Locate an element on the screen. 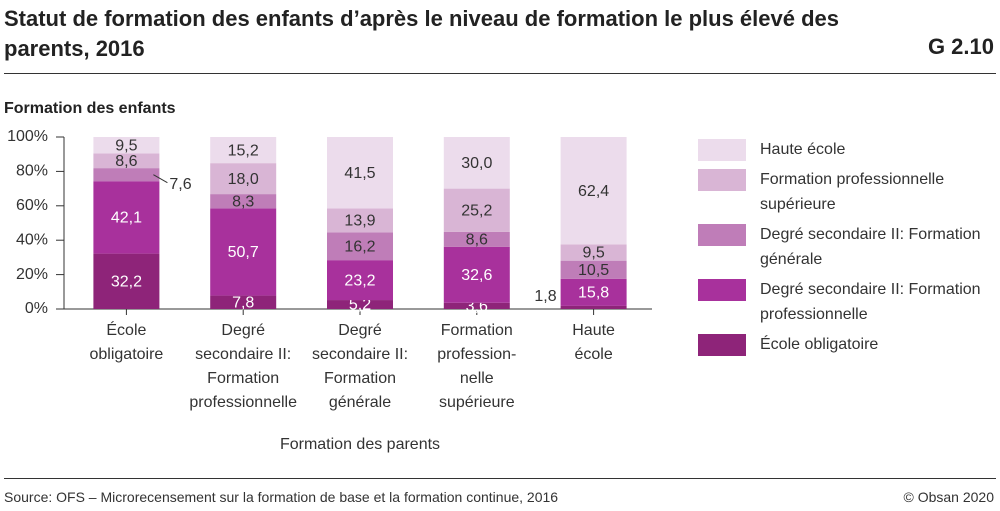 This screenshot has height=511, width=1000. data-label: 7,8 is located at coordinates (243, 303).